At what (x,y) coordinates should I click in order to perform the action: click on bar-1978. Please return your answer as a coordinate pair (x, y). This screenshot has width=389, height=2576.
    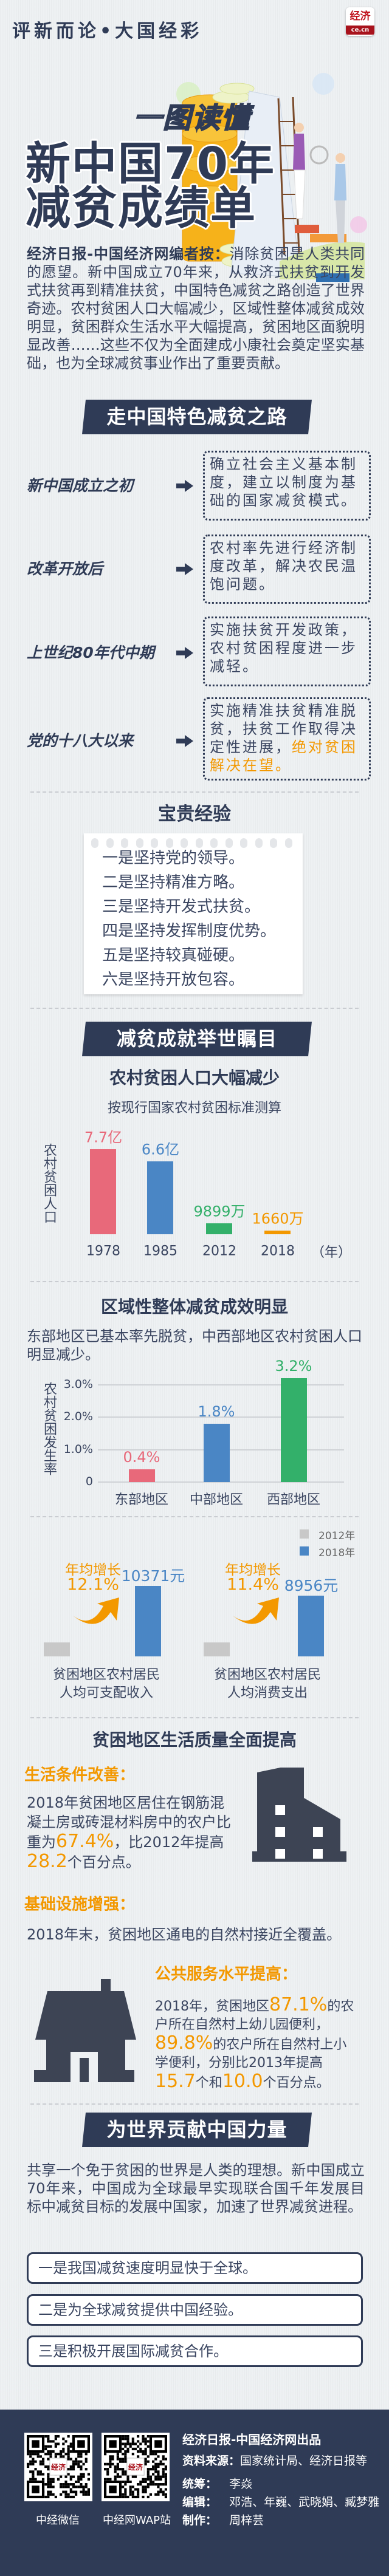
    Looking at the image, I should click on (103, 1191).